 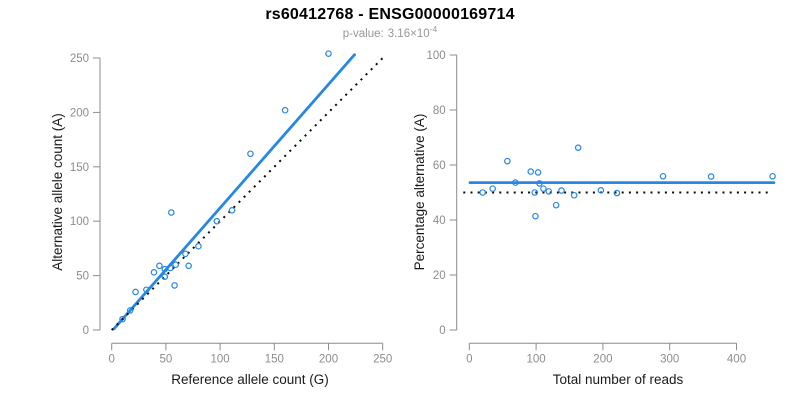 I want to click on p-value-exponent: -4, so click(x=433, y=29).